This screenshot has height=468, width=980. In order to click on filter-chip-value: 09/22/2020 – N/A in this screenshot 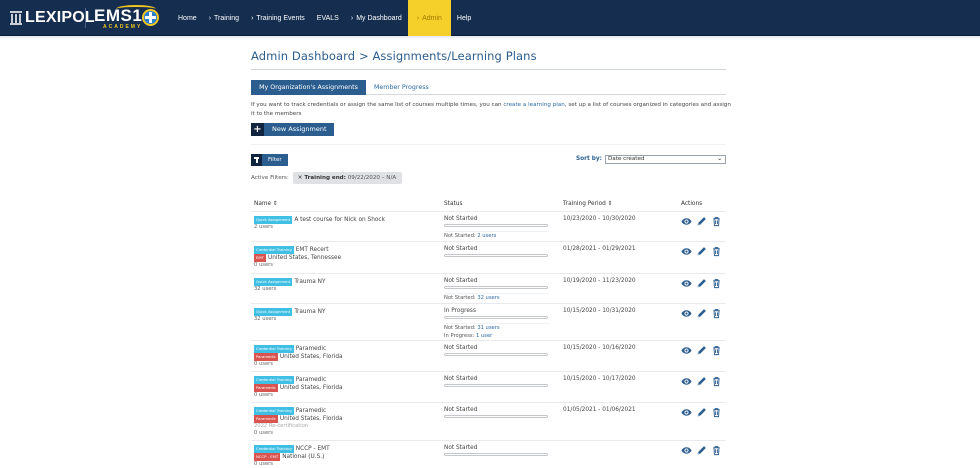, I will do `click(372, 178)`.